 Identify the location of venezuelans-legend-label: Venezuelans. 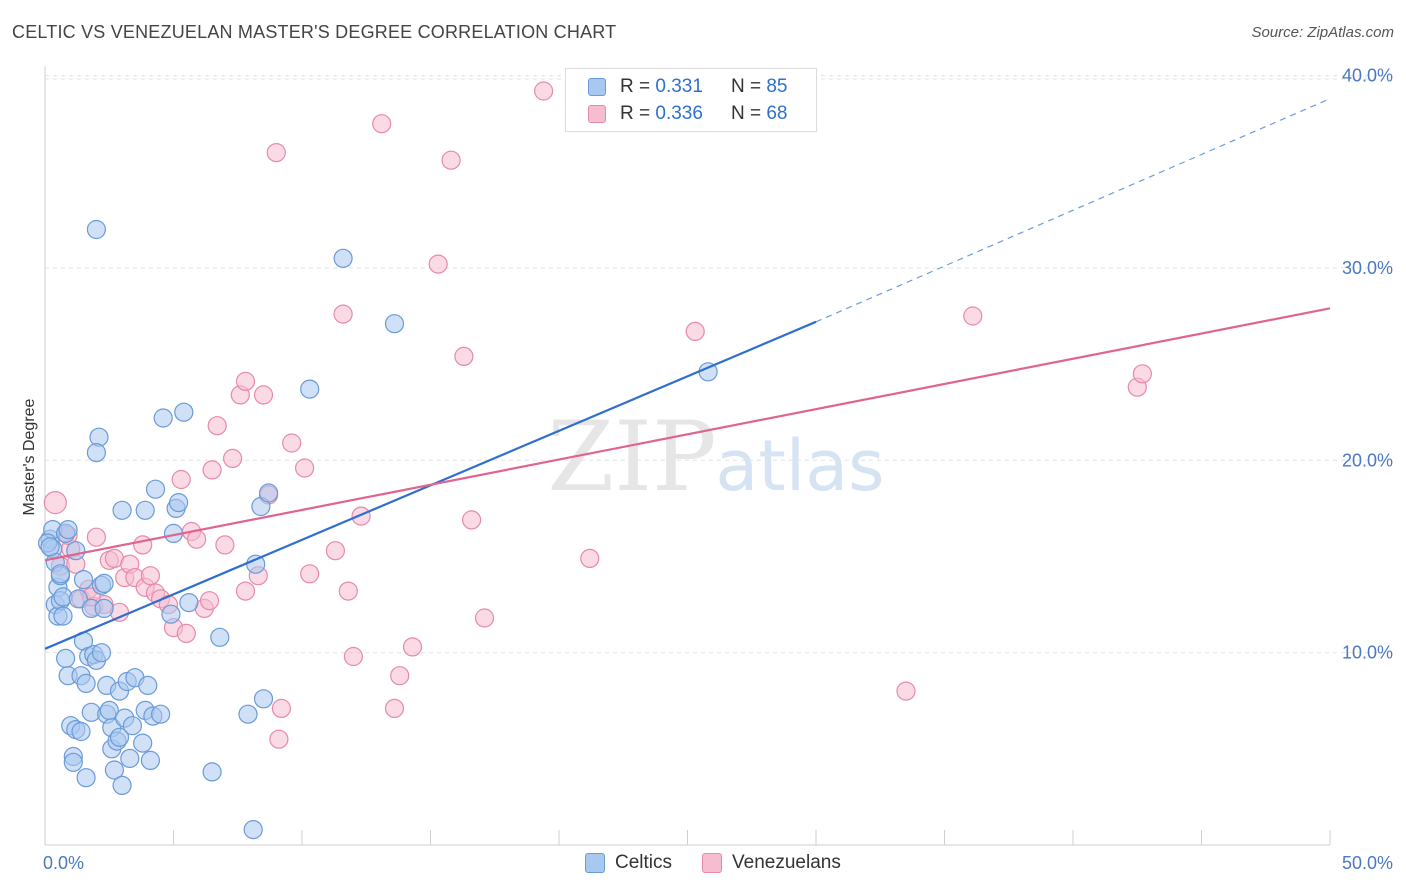
(786, 862).